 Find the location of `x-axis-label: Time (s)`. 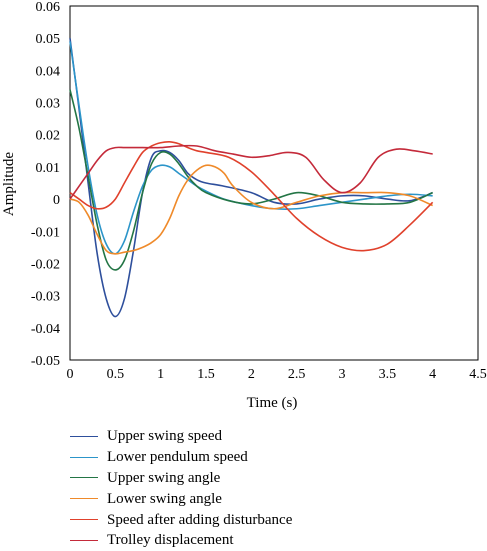

x-axis-label: Time (s) is located at coordinates (272, 403).